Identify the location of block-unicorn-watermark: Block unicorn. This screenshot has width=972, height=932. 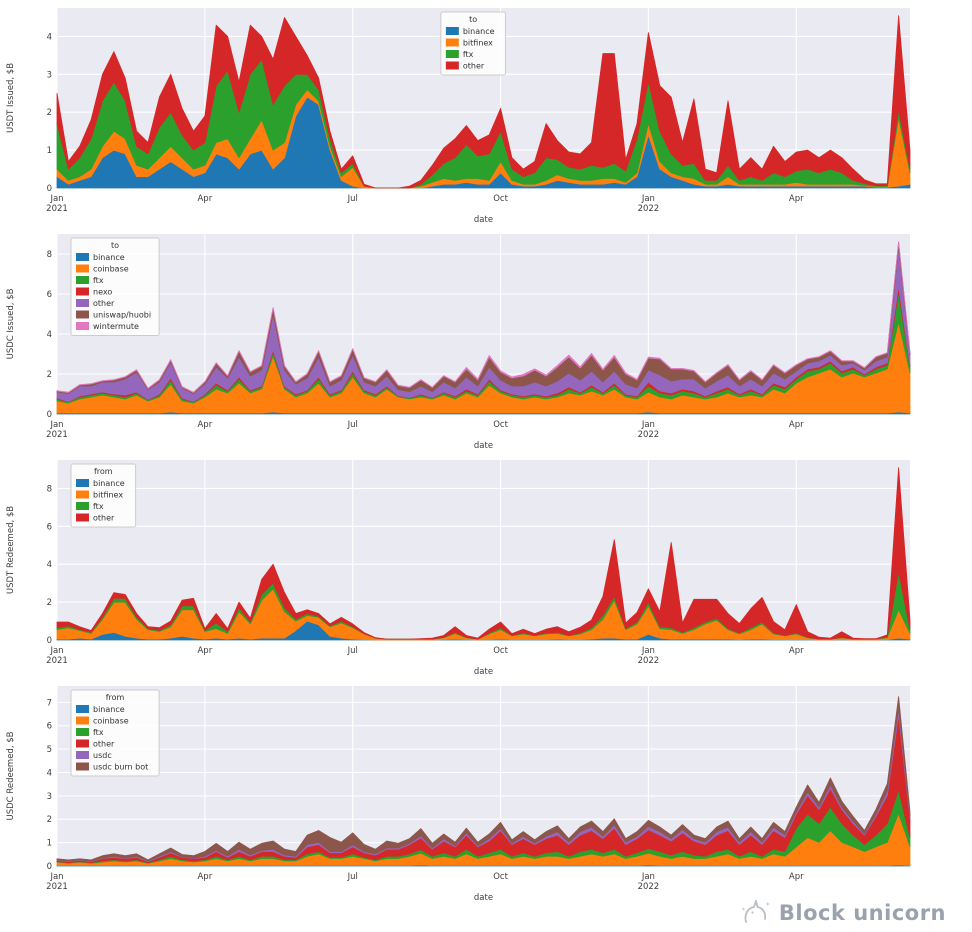
(843, 913).